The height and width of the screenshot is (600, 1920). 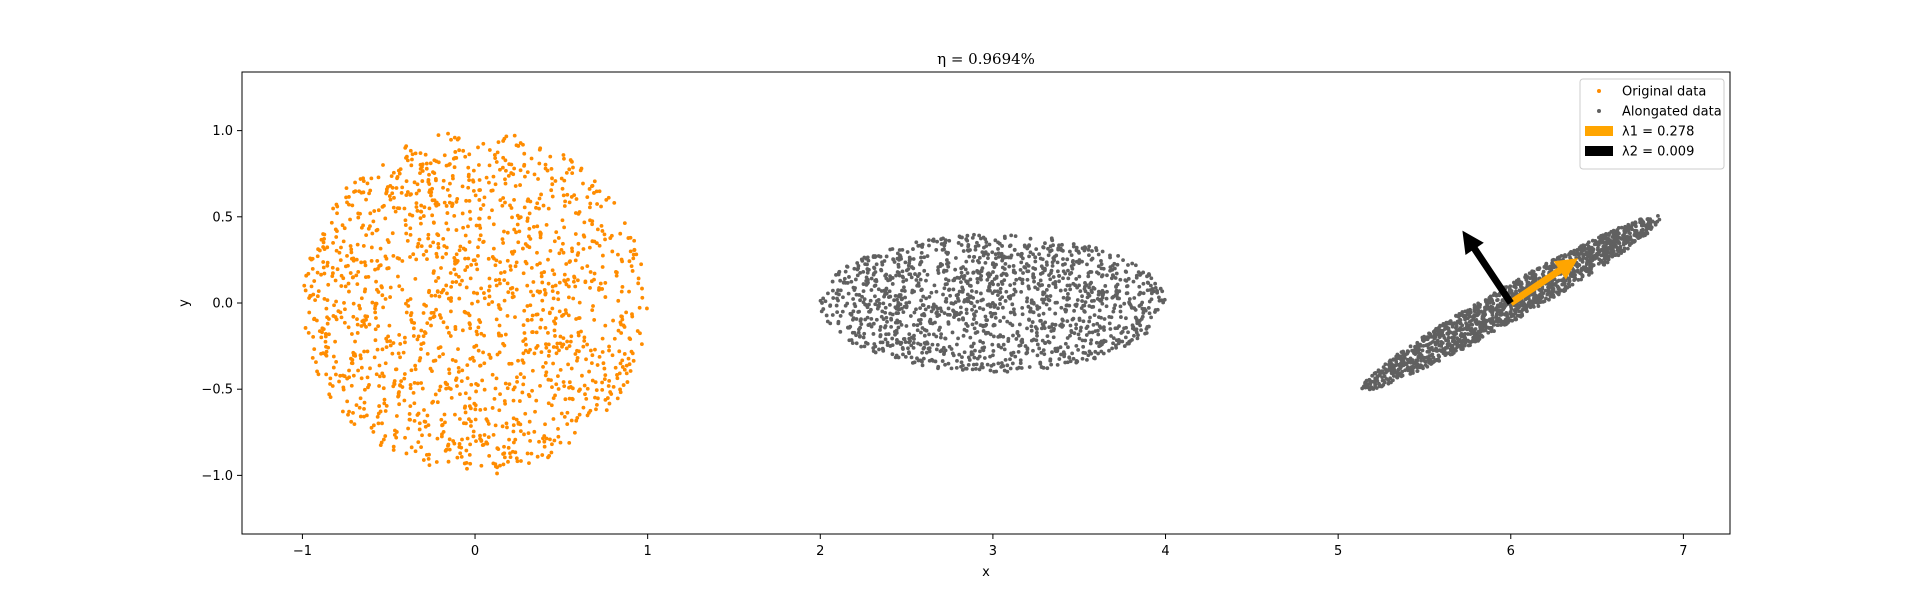 What do you see at coordinates (221, 304) in the screenshot?
I see `y-axis-ticks: −1.0−0.50.00.51.0` at bounding box center [221, 304].